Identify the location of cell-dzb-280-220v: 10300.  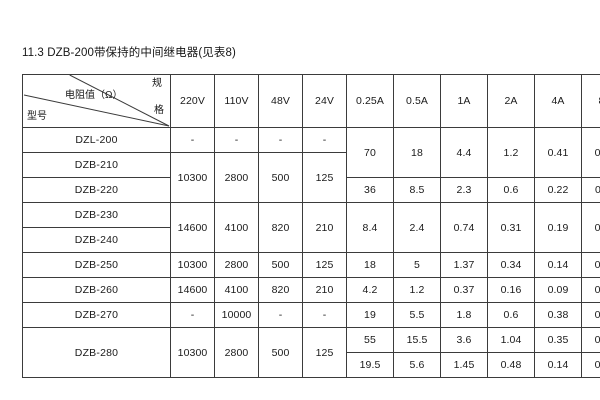
(192, 352).